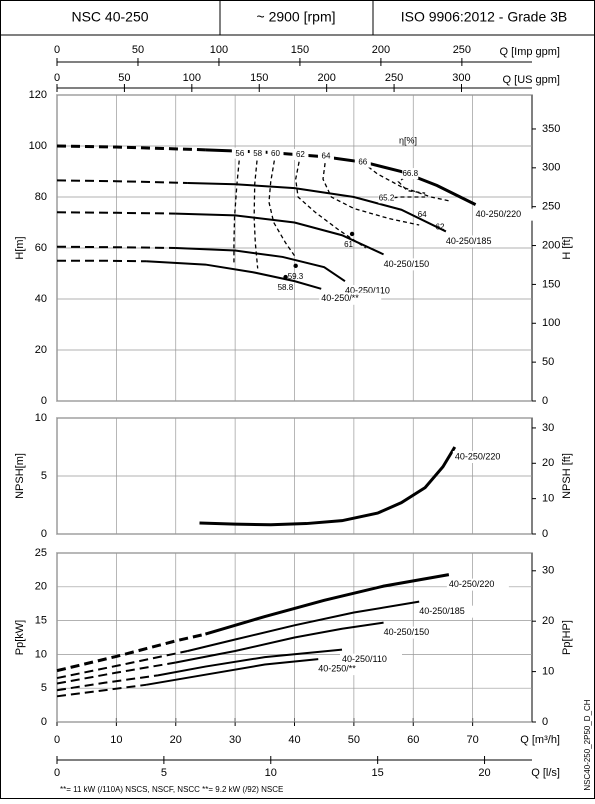  What do you see at coordinates (407, 632) in the screenshot?
I see `curve-label: 40-250/150` at bounding box center [407, 632].